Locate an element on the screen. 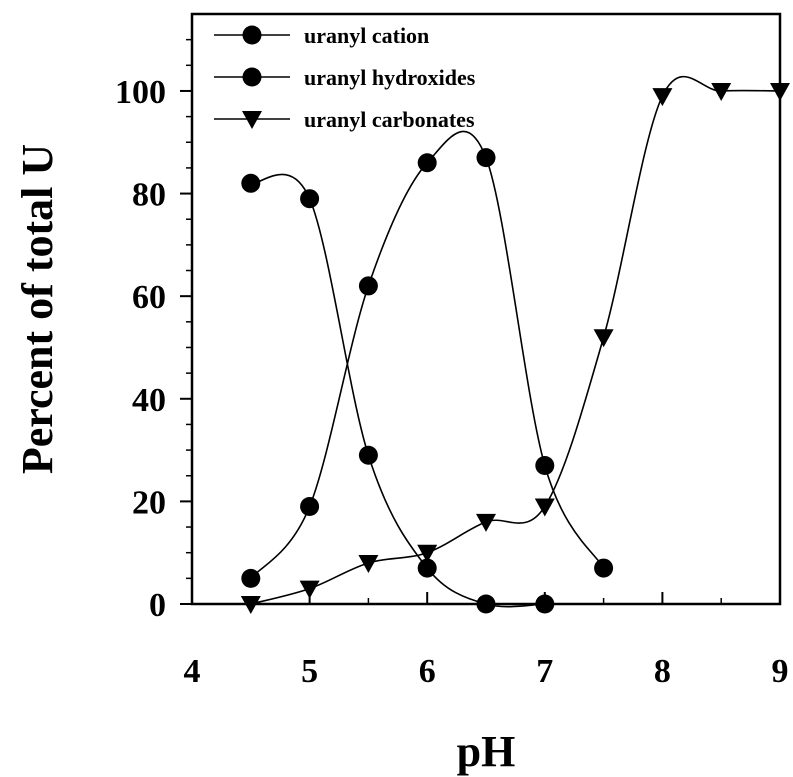 Image resolution: width=793 pixels, height=777 pixels. x-tick-label: 7 is located at coordinates (544, 671).